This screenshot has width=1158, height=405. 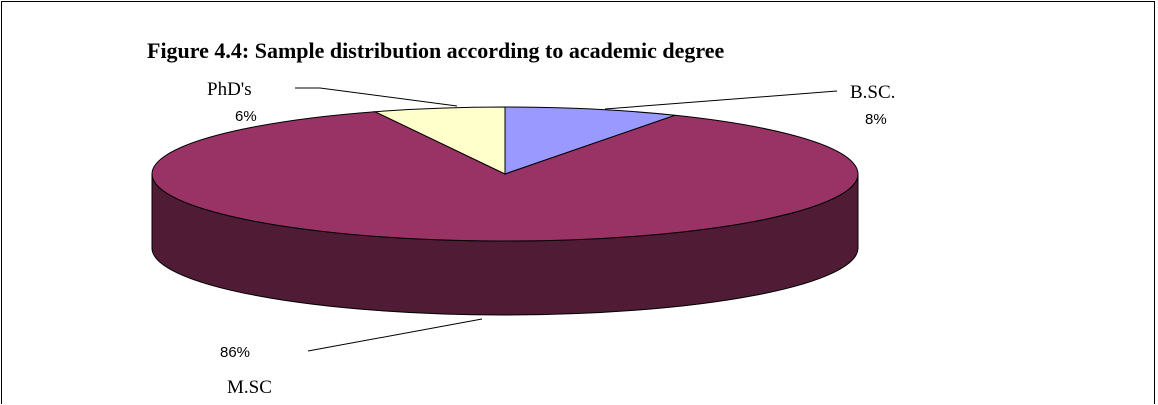 What do you see at coordinates (876, 119) in the screenshot?
I see `slice-value-bsc: 8%` at bounding box center [876, 119].